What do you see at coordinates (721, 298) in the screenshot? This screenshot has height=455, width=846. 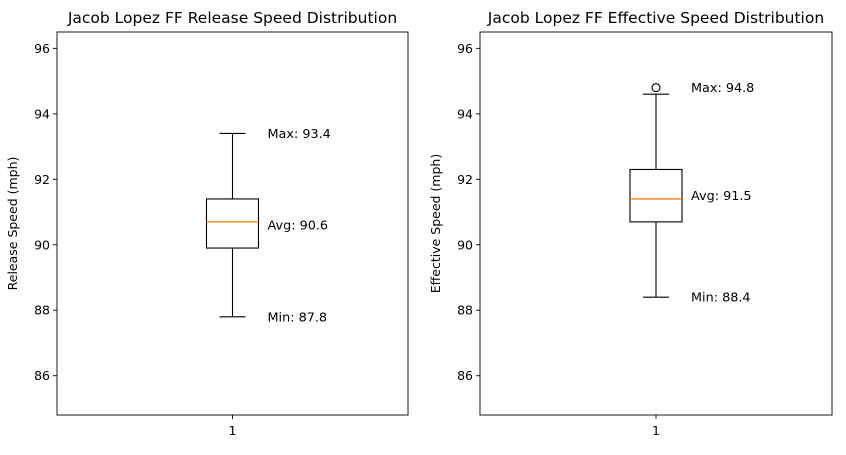 I see `annotation-label: Min: 88.4` at bounding box center [721, 298].